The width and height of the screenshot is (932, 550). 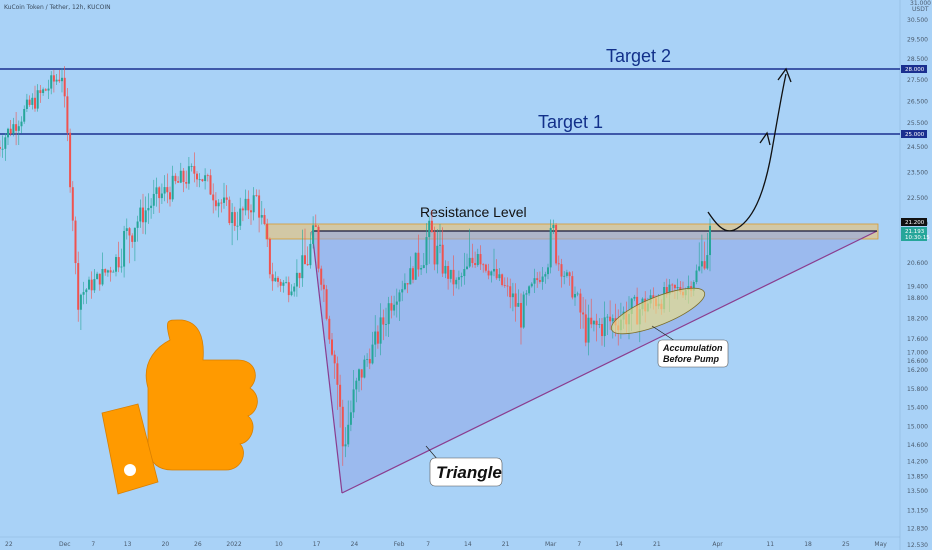 I want to click on time-tick-label: 18, so click(x=808, y=544).